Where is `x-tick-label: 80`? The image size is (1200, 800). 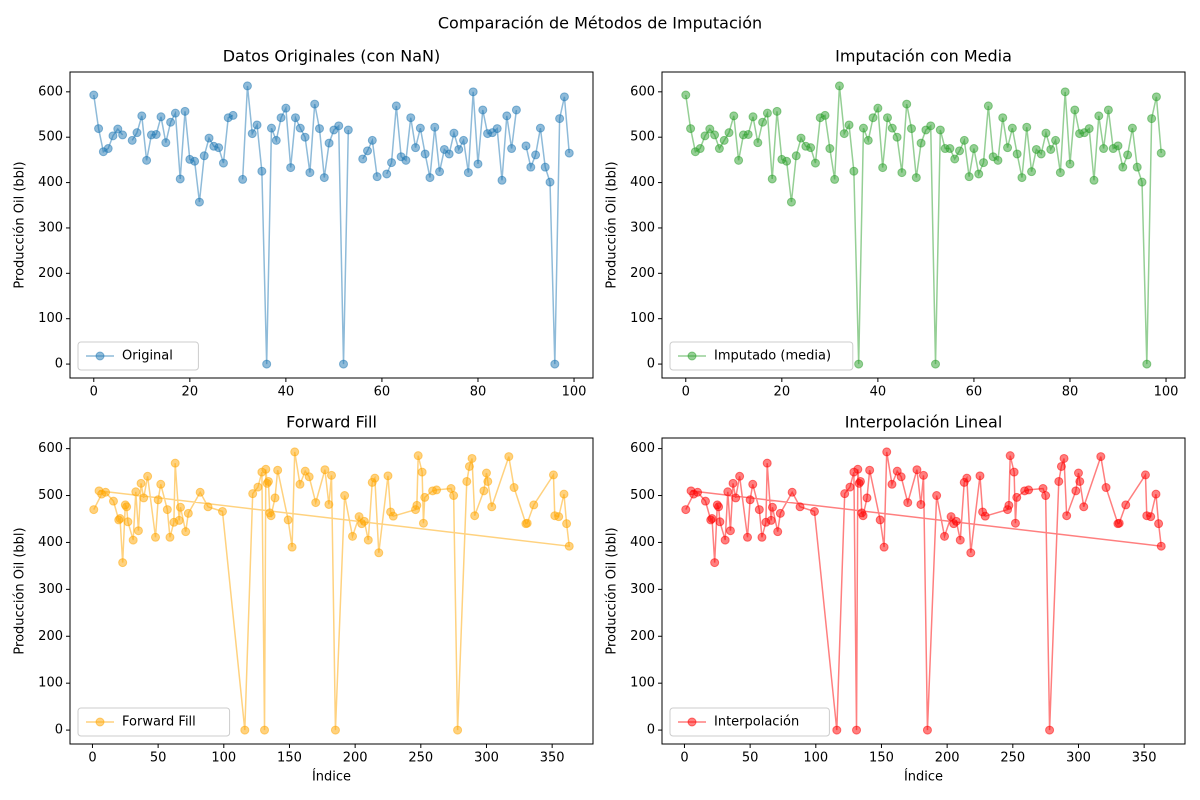
x-tick-label: 80 is located at coordinates (1070, 392).